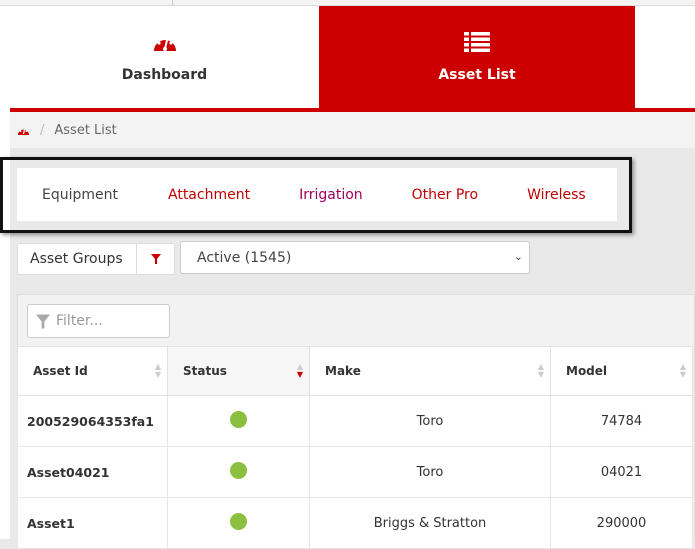 The width and height of the screenshot is (695, 549). What do you see at coordinates (92, 523) in the screenshot?
I see `asset-id-cell: Asset1` at bounding box center [92, 523].